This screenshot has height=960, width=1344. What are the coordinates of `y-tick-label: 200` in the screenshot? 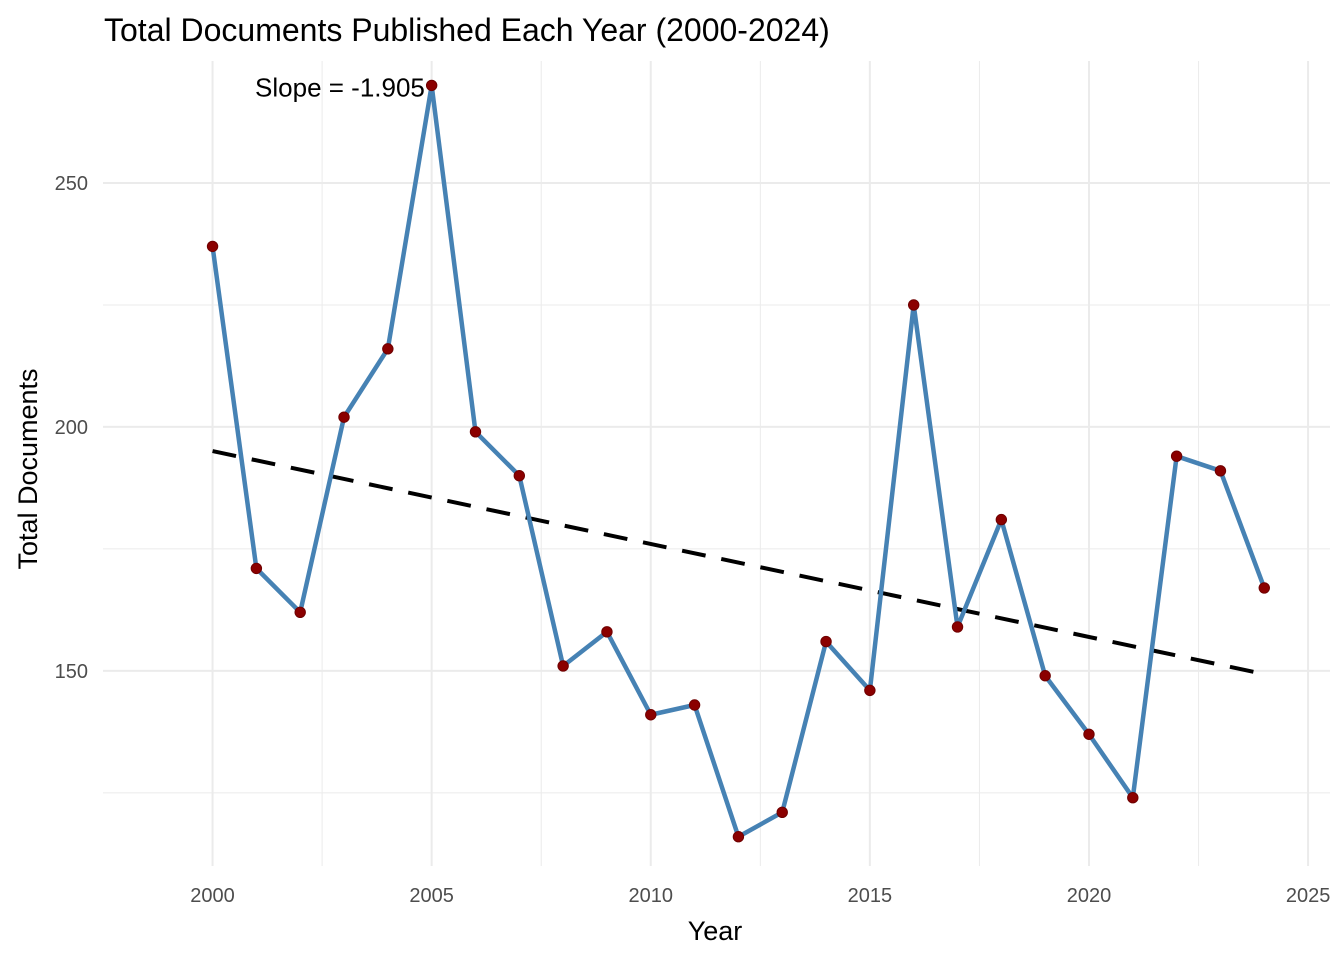 It's located at (71, 428).